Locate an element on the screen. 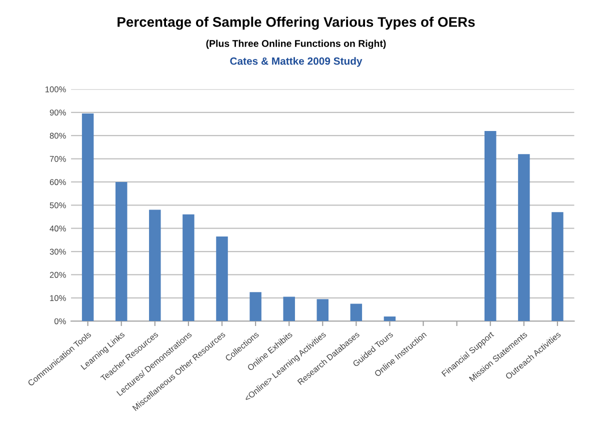 The width and height of the screenshot is (592, 446). y-tick-label: 40% is located at coordinates (58, 229).